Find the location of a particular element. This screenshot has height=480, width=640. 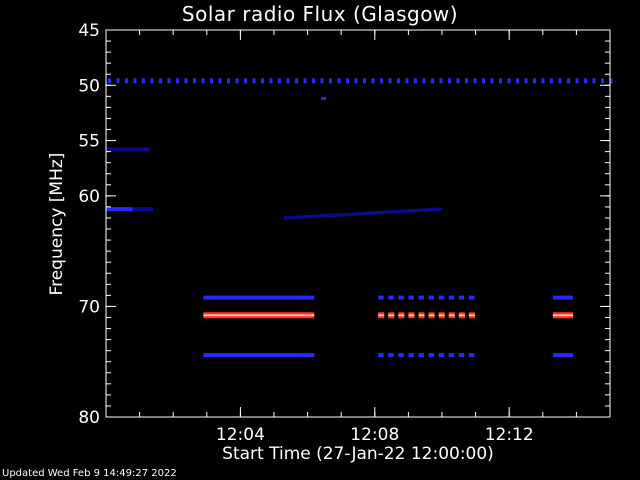

chart-title: Solar radio Flux (Glasgow) is located at coordinates (320, 14).